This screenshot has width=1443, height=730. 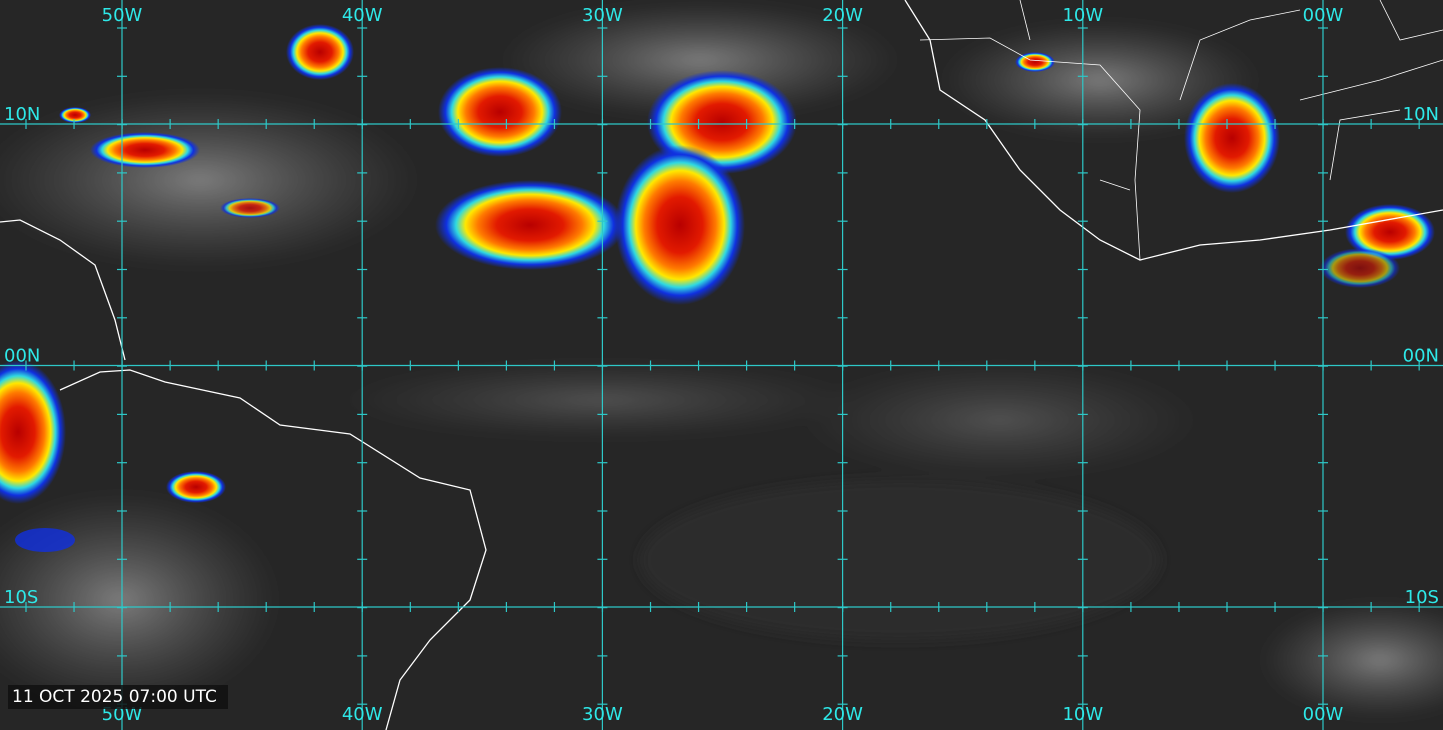 I want to click on timestamp-box, so click(x=118, y=697).